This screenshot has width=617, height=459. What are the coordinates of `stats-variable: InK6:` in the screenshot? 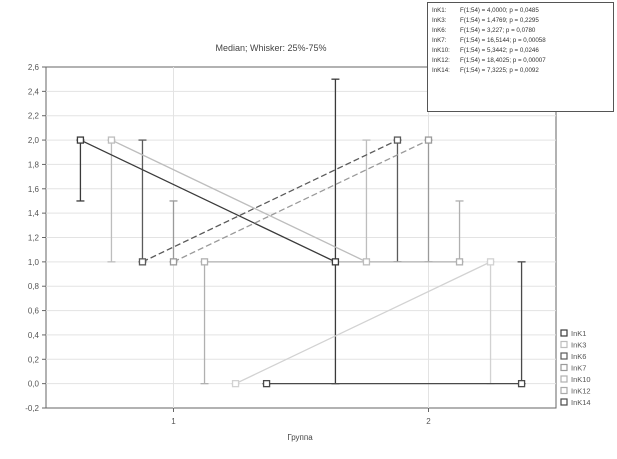 It's located at (439, 31).